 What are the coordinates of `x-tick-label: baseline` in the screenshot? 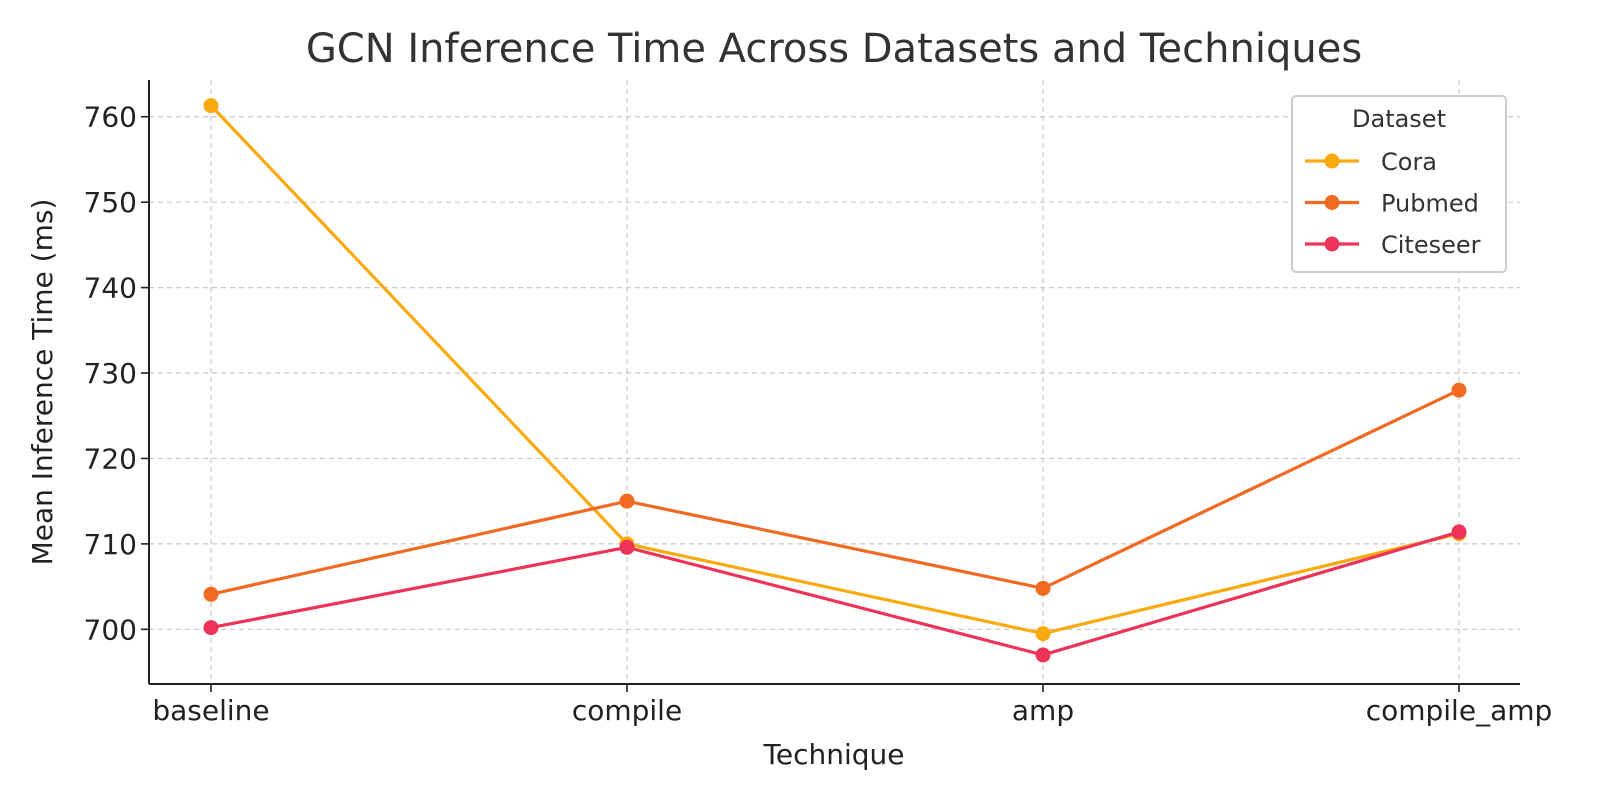 It's located at (210, 710).